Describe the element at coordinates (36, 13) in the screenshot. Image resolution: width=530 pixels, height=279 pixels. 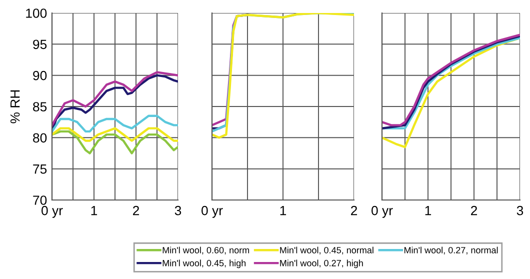
I see `y-tick-label: 100` at that location.